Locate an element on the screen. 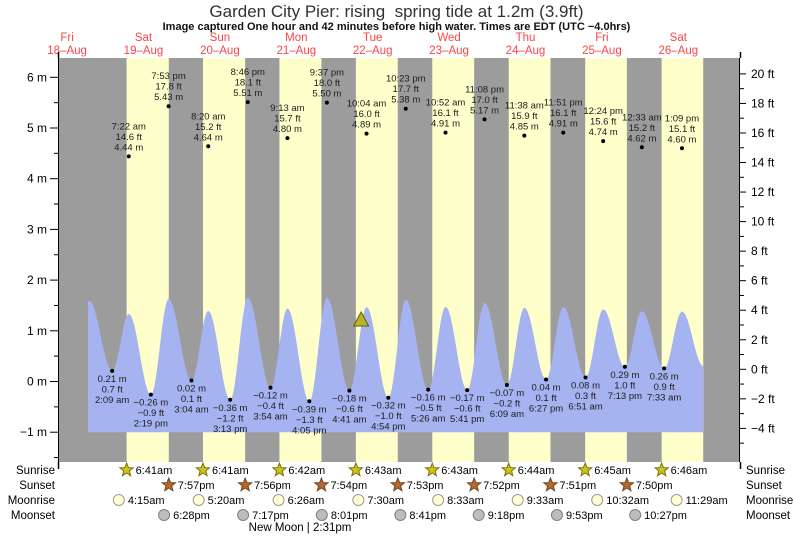 The width and height of the screenshot is (793, 538). moonrise-marker: 6:26am is located at coordinates (298, 500).